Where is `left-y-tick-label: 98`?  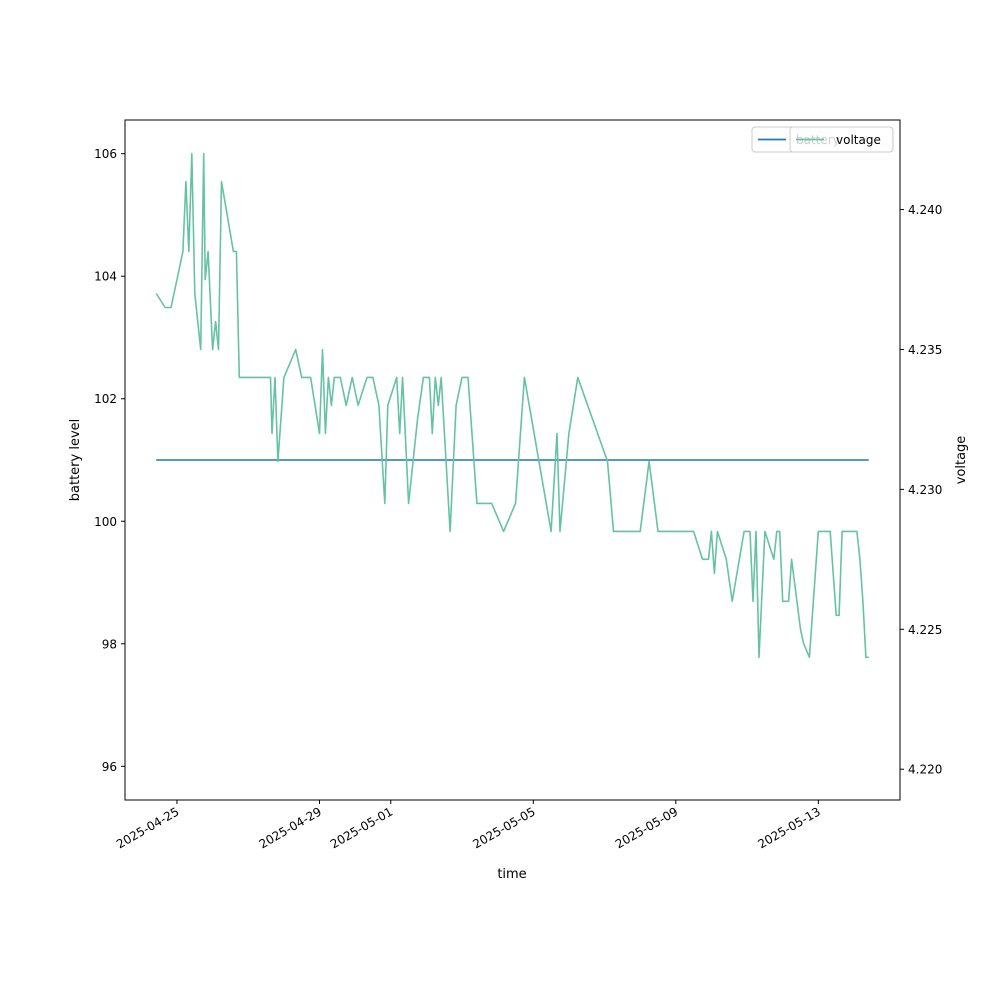
left-y-tick-label: 98 is located at coordinates (109, 644).